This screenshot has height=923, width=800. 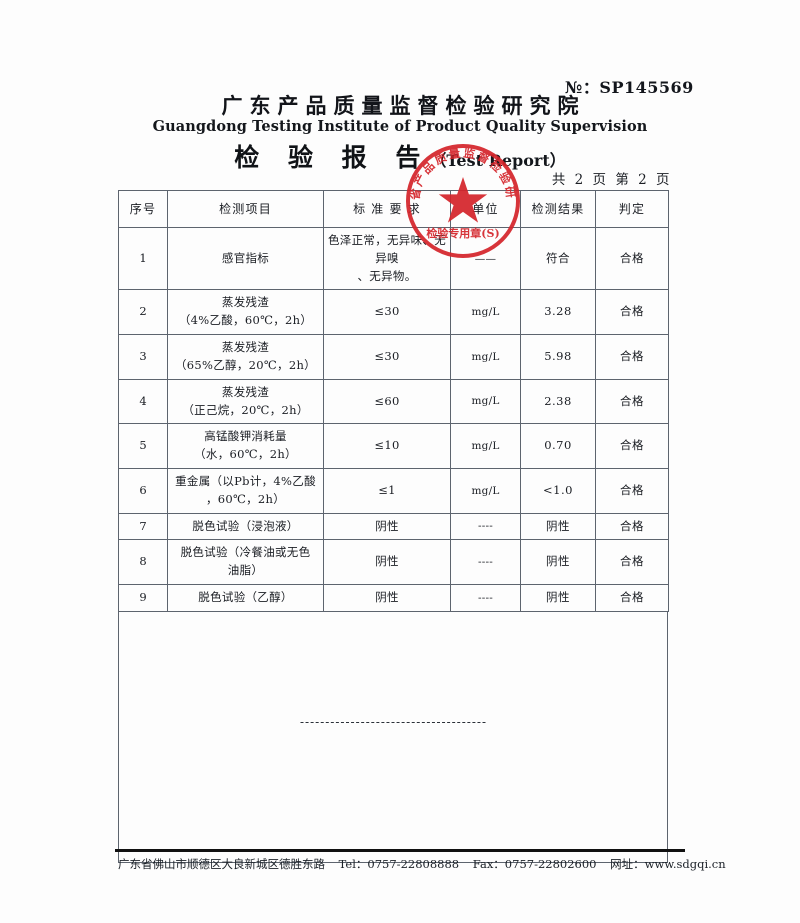 I want to click on column-header-verdict: 判定, so click(x=632, y=209).